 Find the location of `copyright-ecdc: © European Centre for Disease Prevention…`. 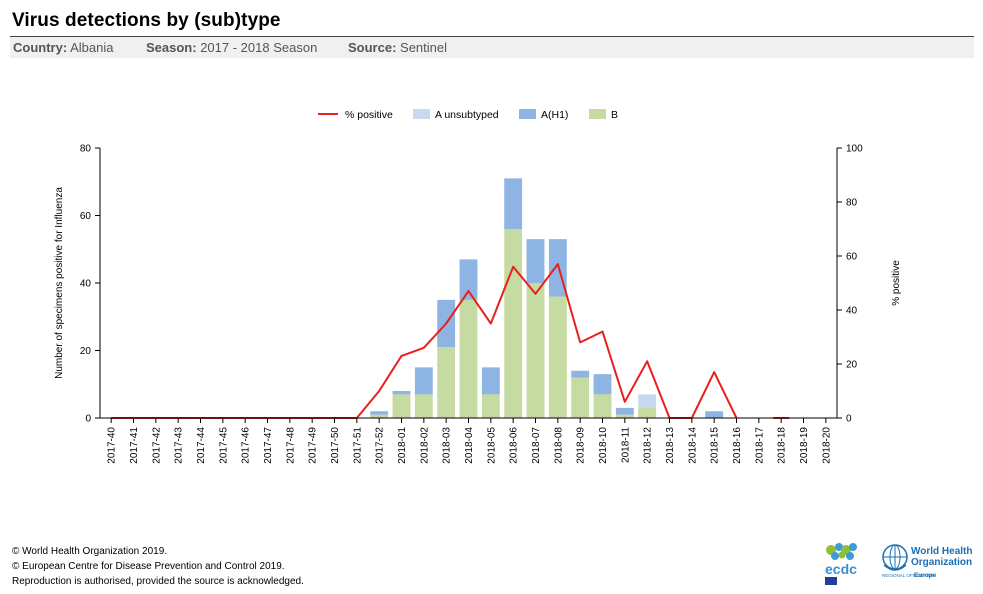

copyright-ecdc: © European Centre for Disease Prevention… is located at coordinates (148, 566).